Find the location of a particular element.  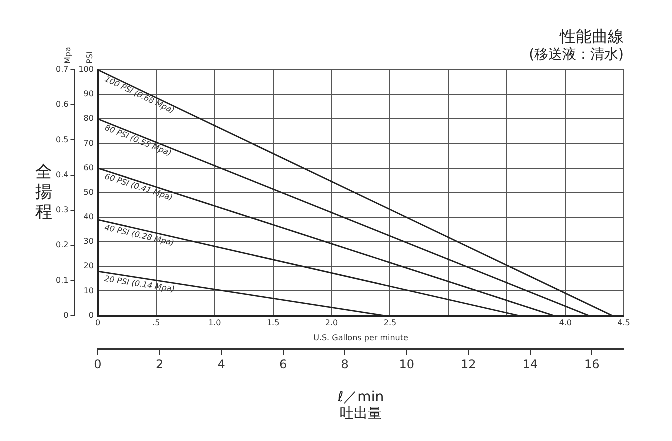

x2-tick-label: 16 is located at coordinates (592, 364).